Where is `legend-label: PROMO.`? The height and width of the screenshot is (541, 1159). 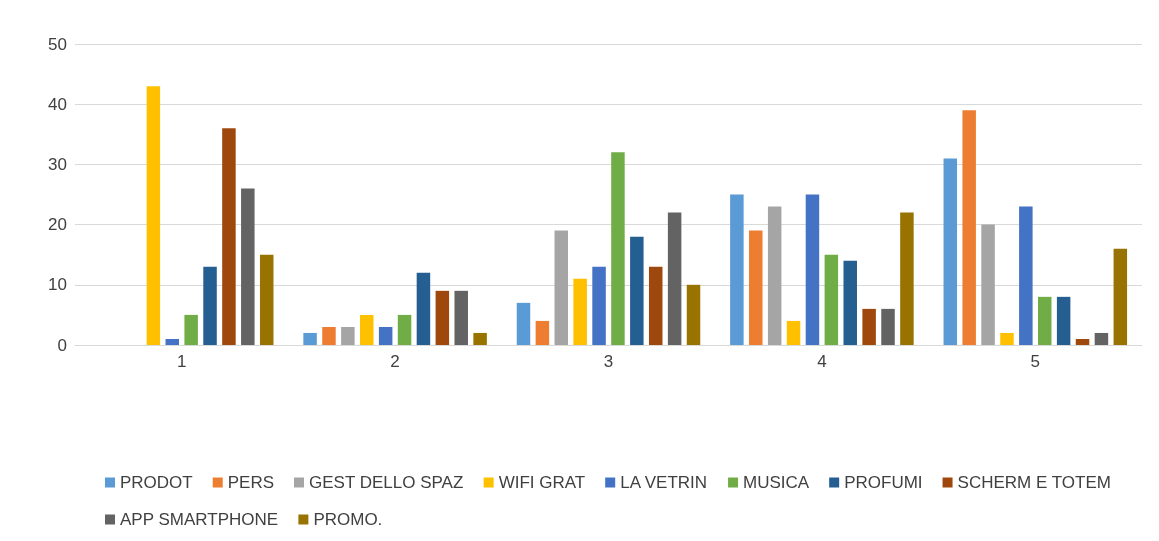
legend-label: PROMO. is located at coordinates (348, 519).